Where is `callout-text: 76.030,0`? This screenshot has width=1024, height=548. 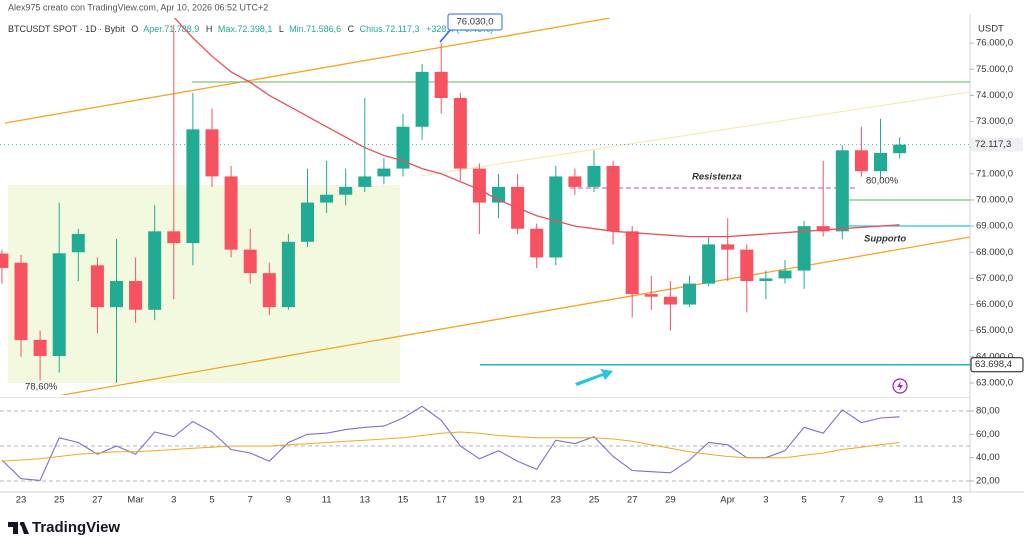 callout-text: 76.030,0 is located at coordinates (475, 22).